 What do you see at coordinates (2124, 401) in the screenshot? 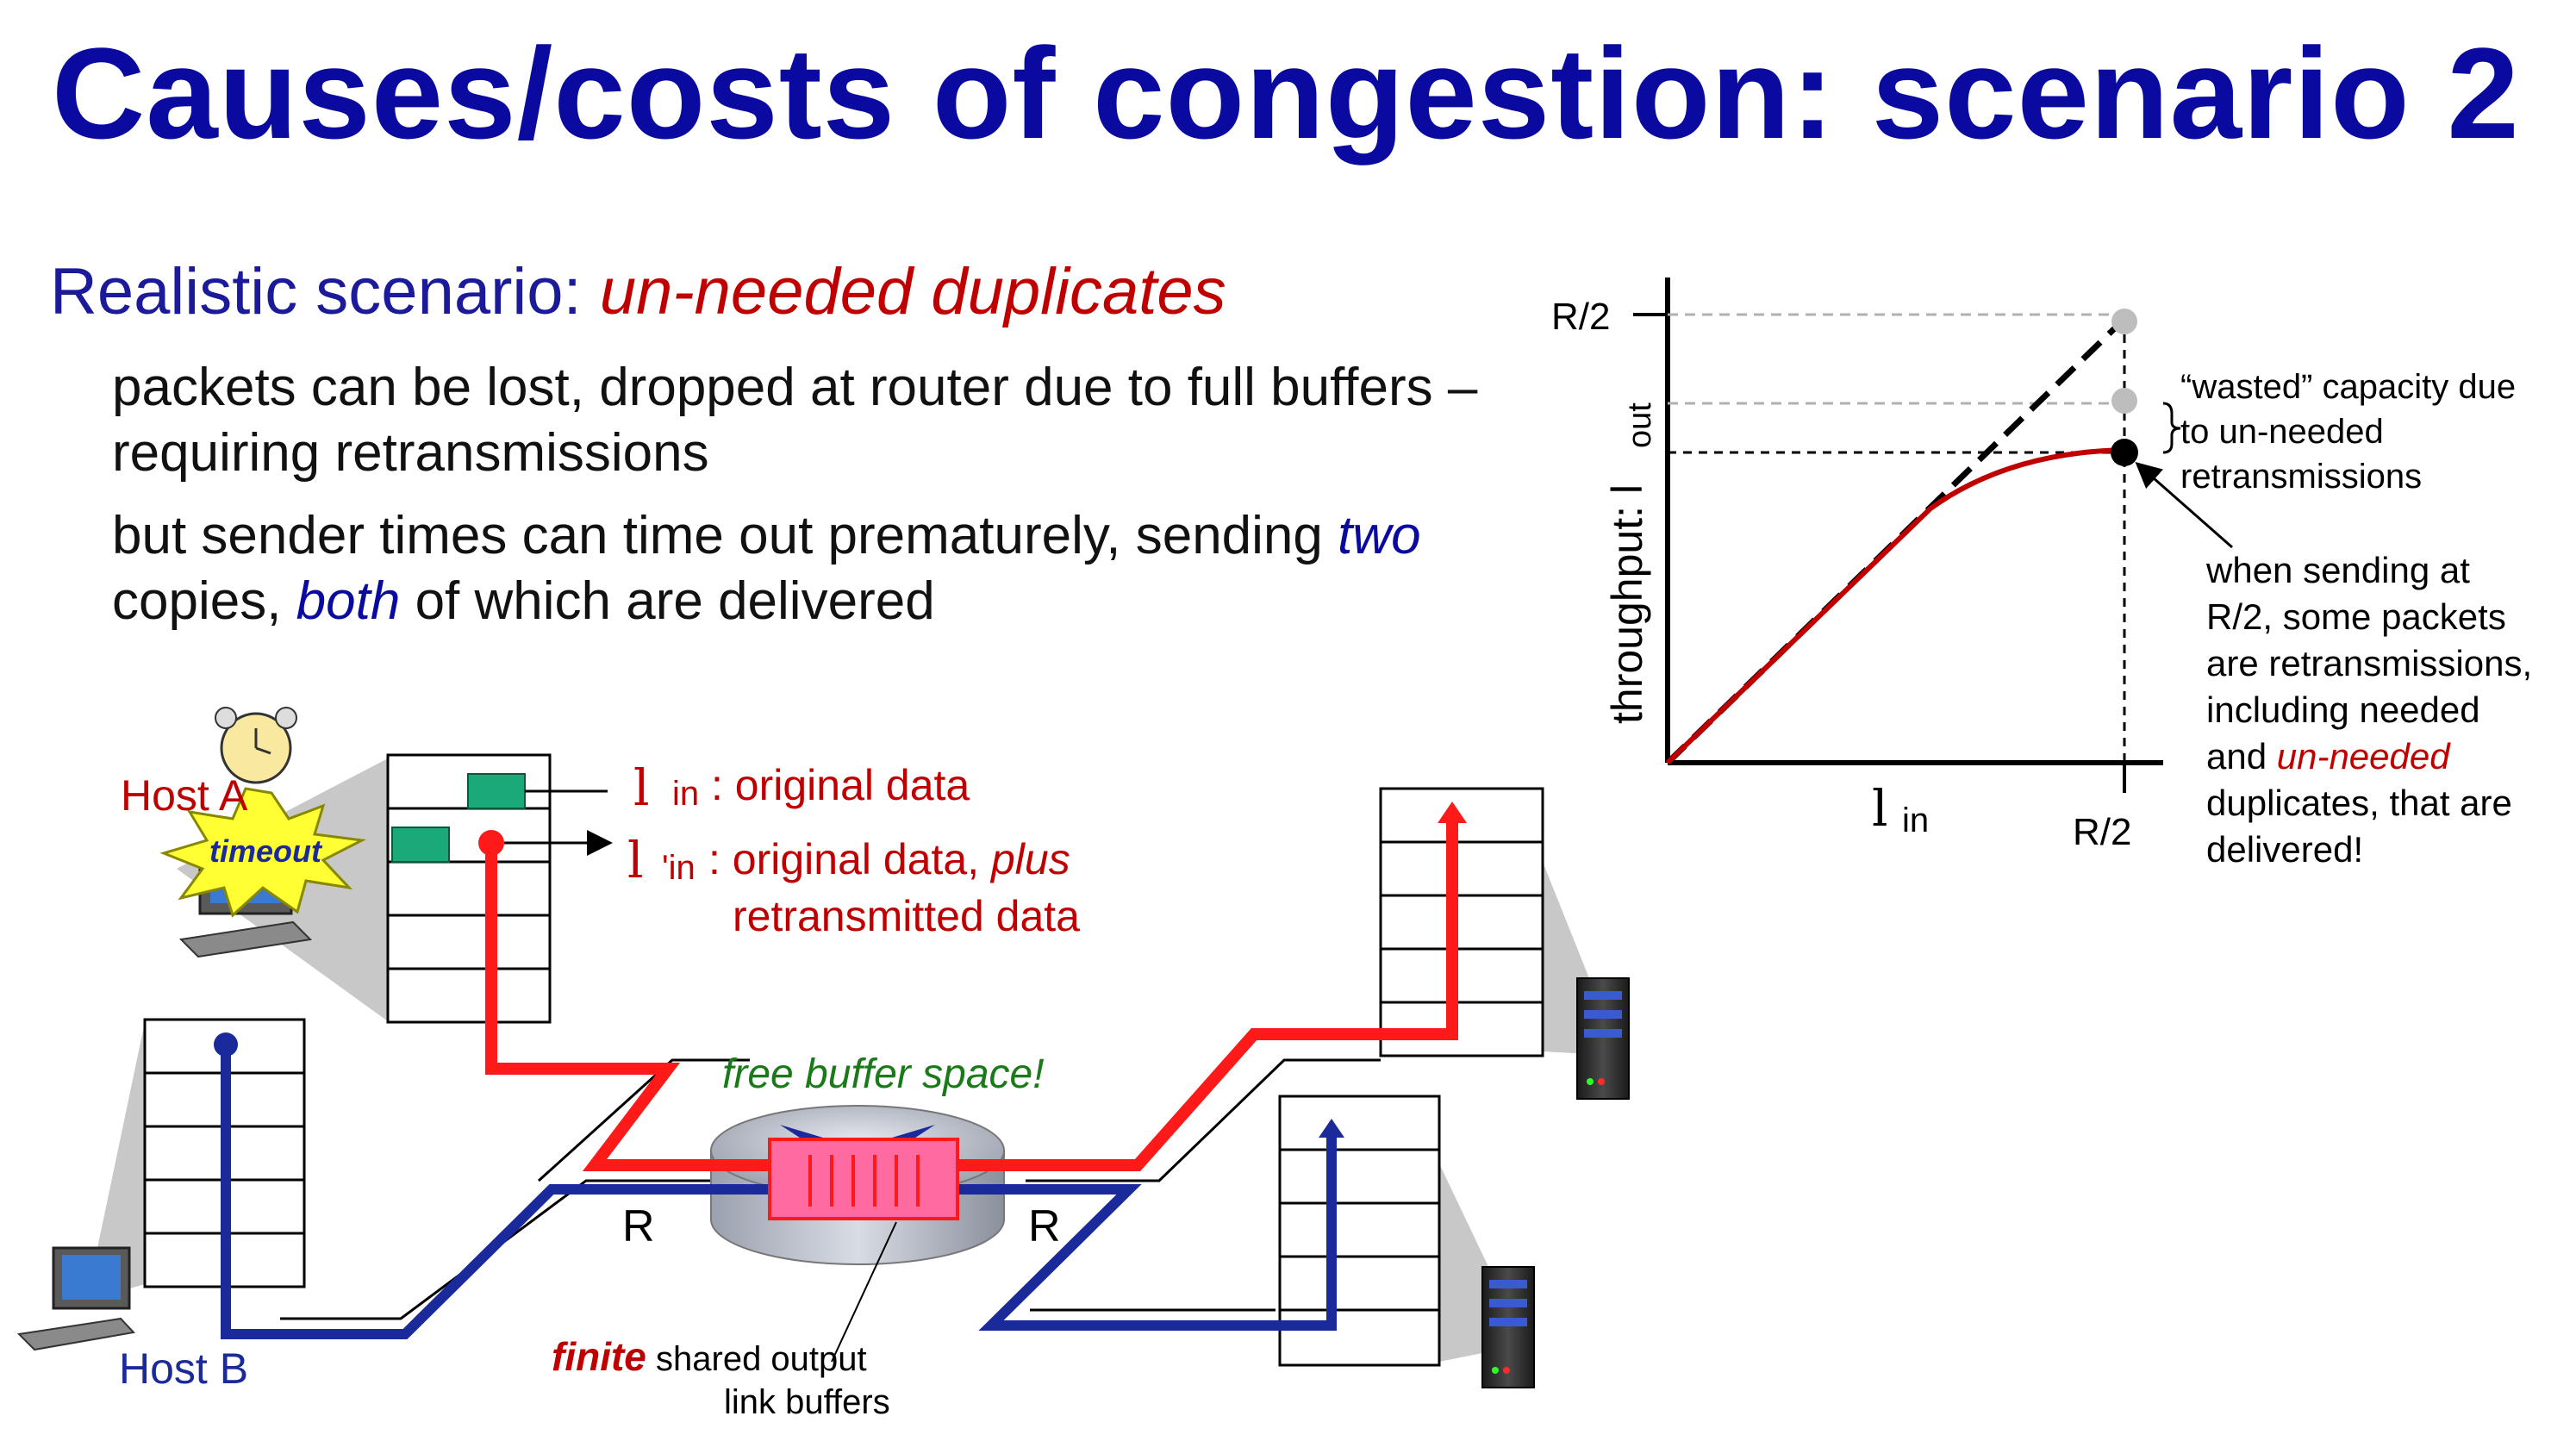
I see `wasted-dot` at bounding box center [2124, 401].